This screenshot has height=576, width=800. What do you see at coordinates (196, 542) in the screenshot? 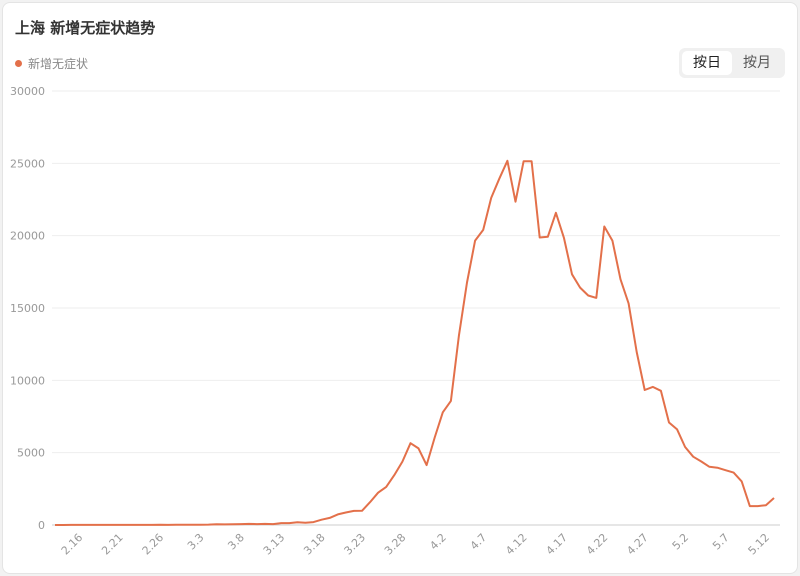
I see `x-tick-label: 3.3` at bounding box center [196, 542].